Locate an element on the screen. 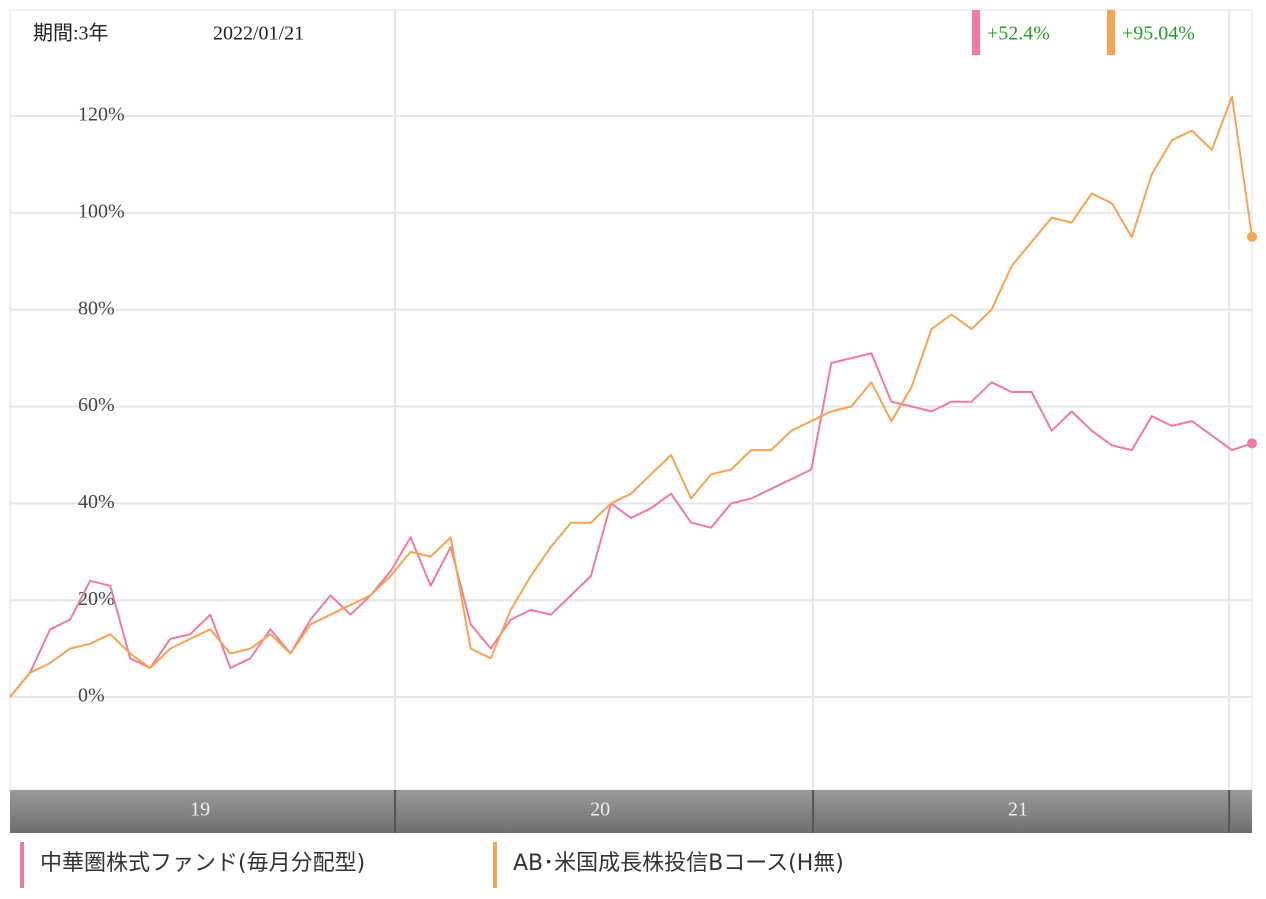 This screenshot has height=899, width=1266. x-tick-label: 19 is located at coordinates (200, 810).